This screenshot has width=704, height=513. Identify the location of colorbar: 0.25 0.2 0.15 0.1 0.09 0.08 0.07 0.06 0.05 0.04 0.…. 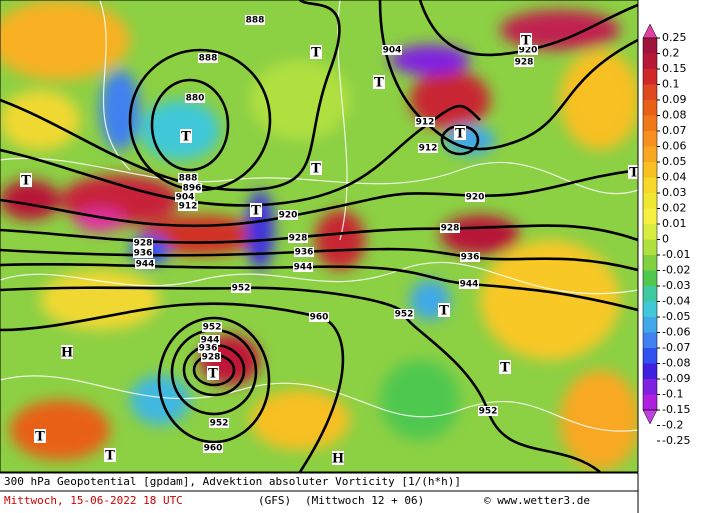
(666, 235).